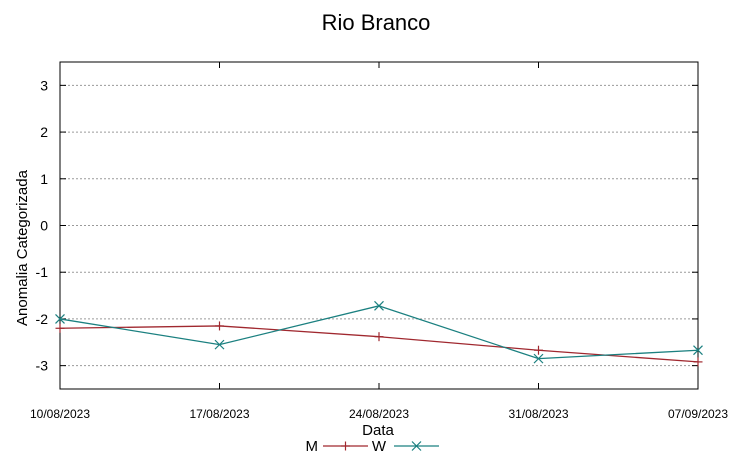  Describe the element at coordinates (378, 430) in the screenshot. I see `x-axis-label: Data` at that location.